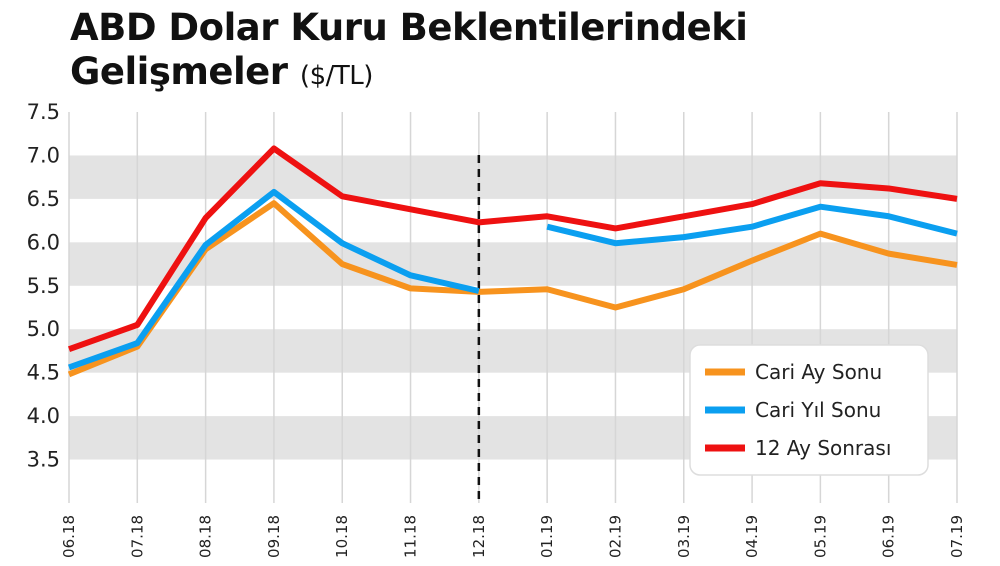 The height and width of the screenshot is (566, 1000). Describe the element at coordinates (411, 536) in the screenshot. I see `x-tick-label: 11.18` at that location.